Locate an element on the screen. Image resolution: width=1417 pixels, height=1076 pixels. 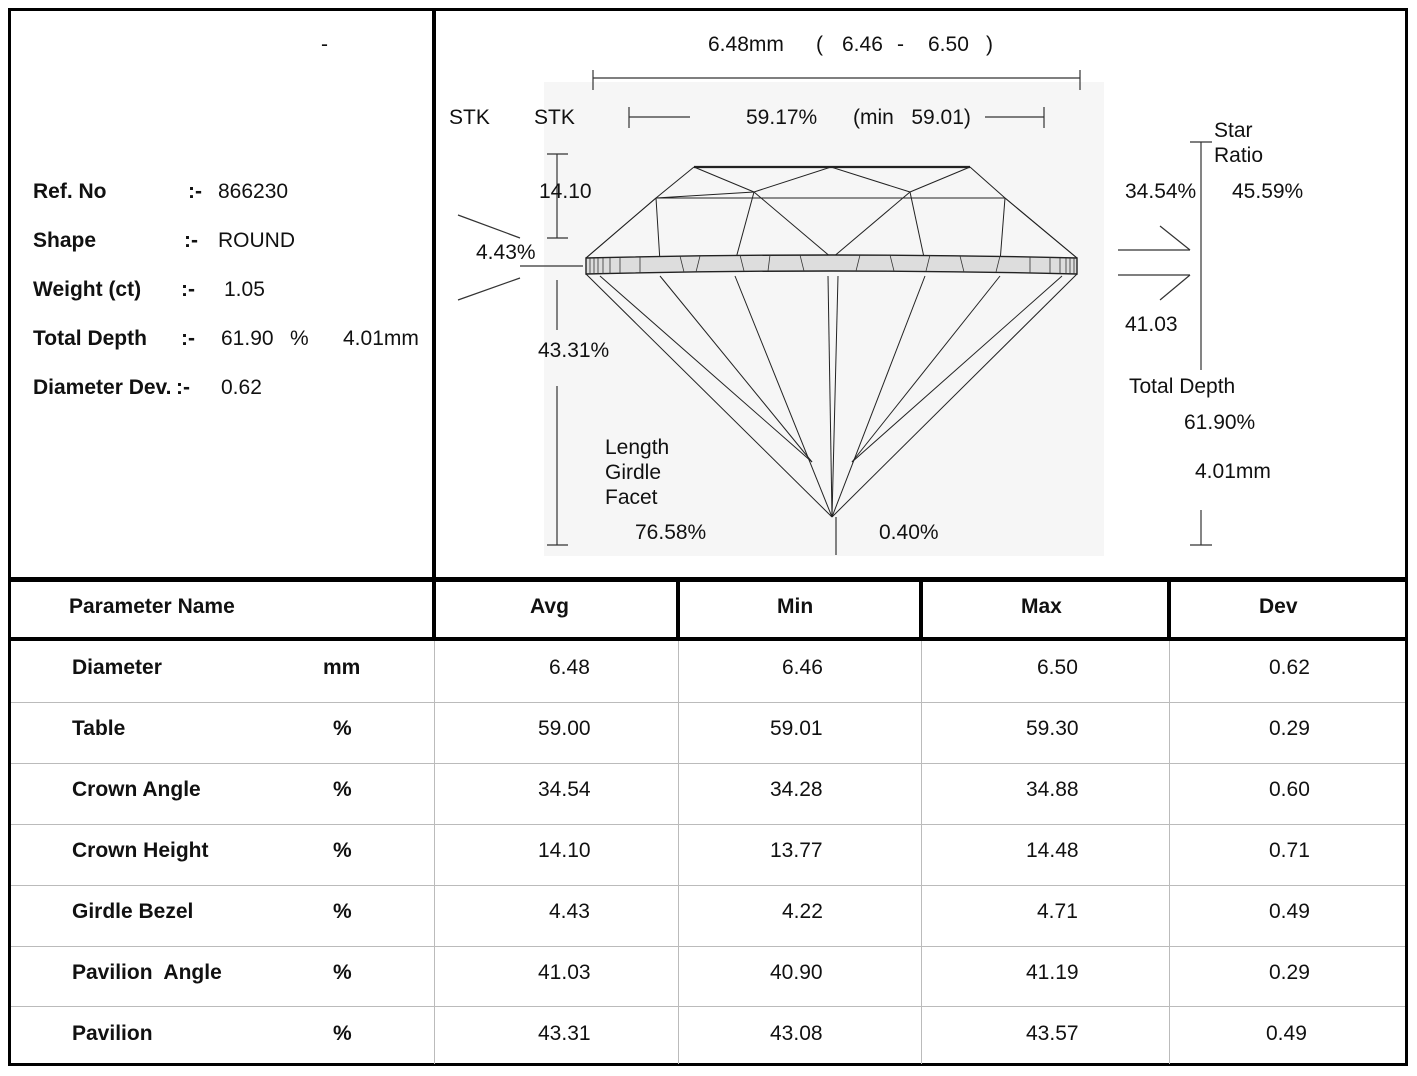
row-avg: 41.03 is located at coordinates (564, 972).